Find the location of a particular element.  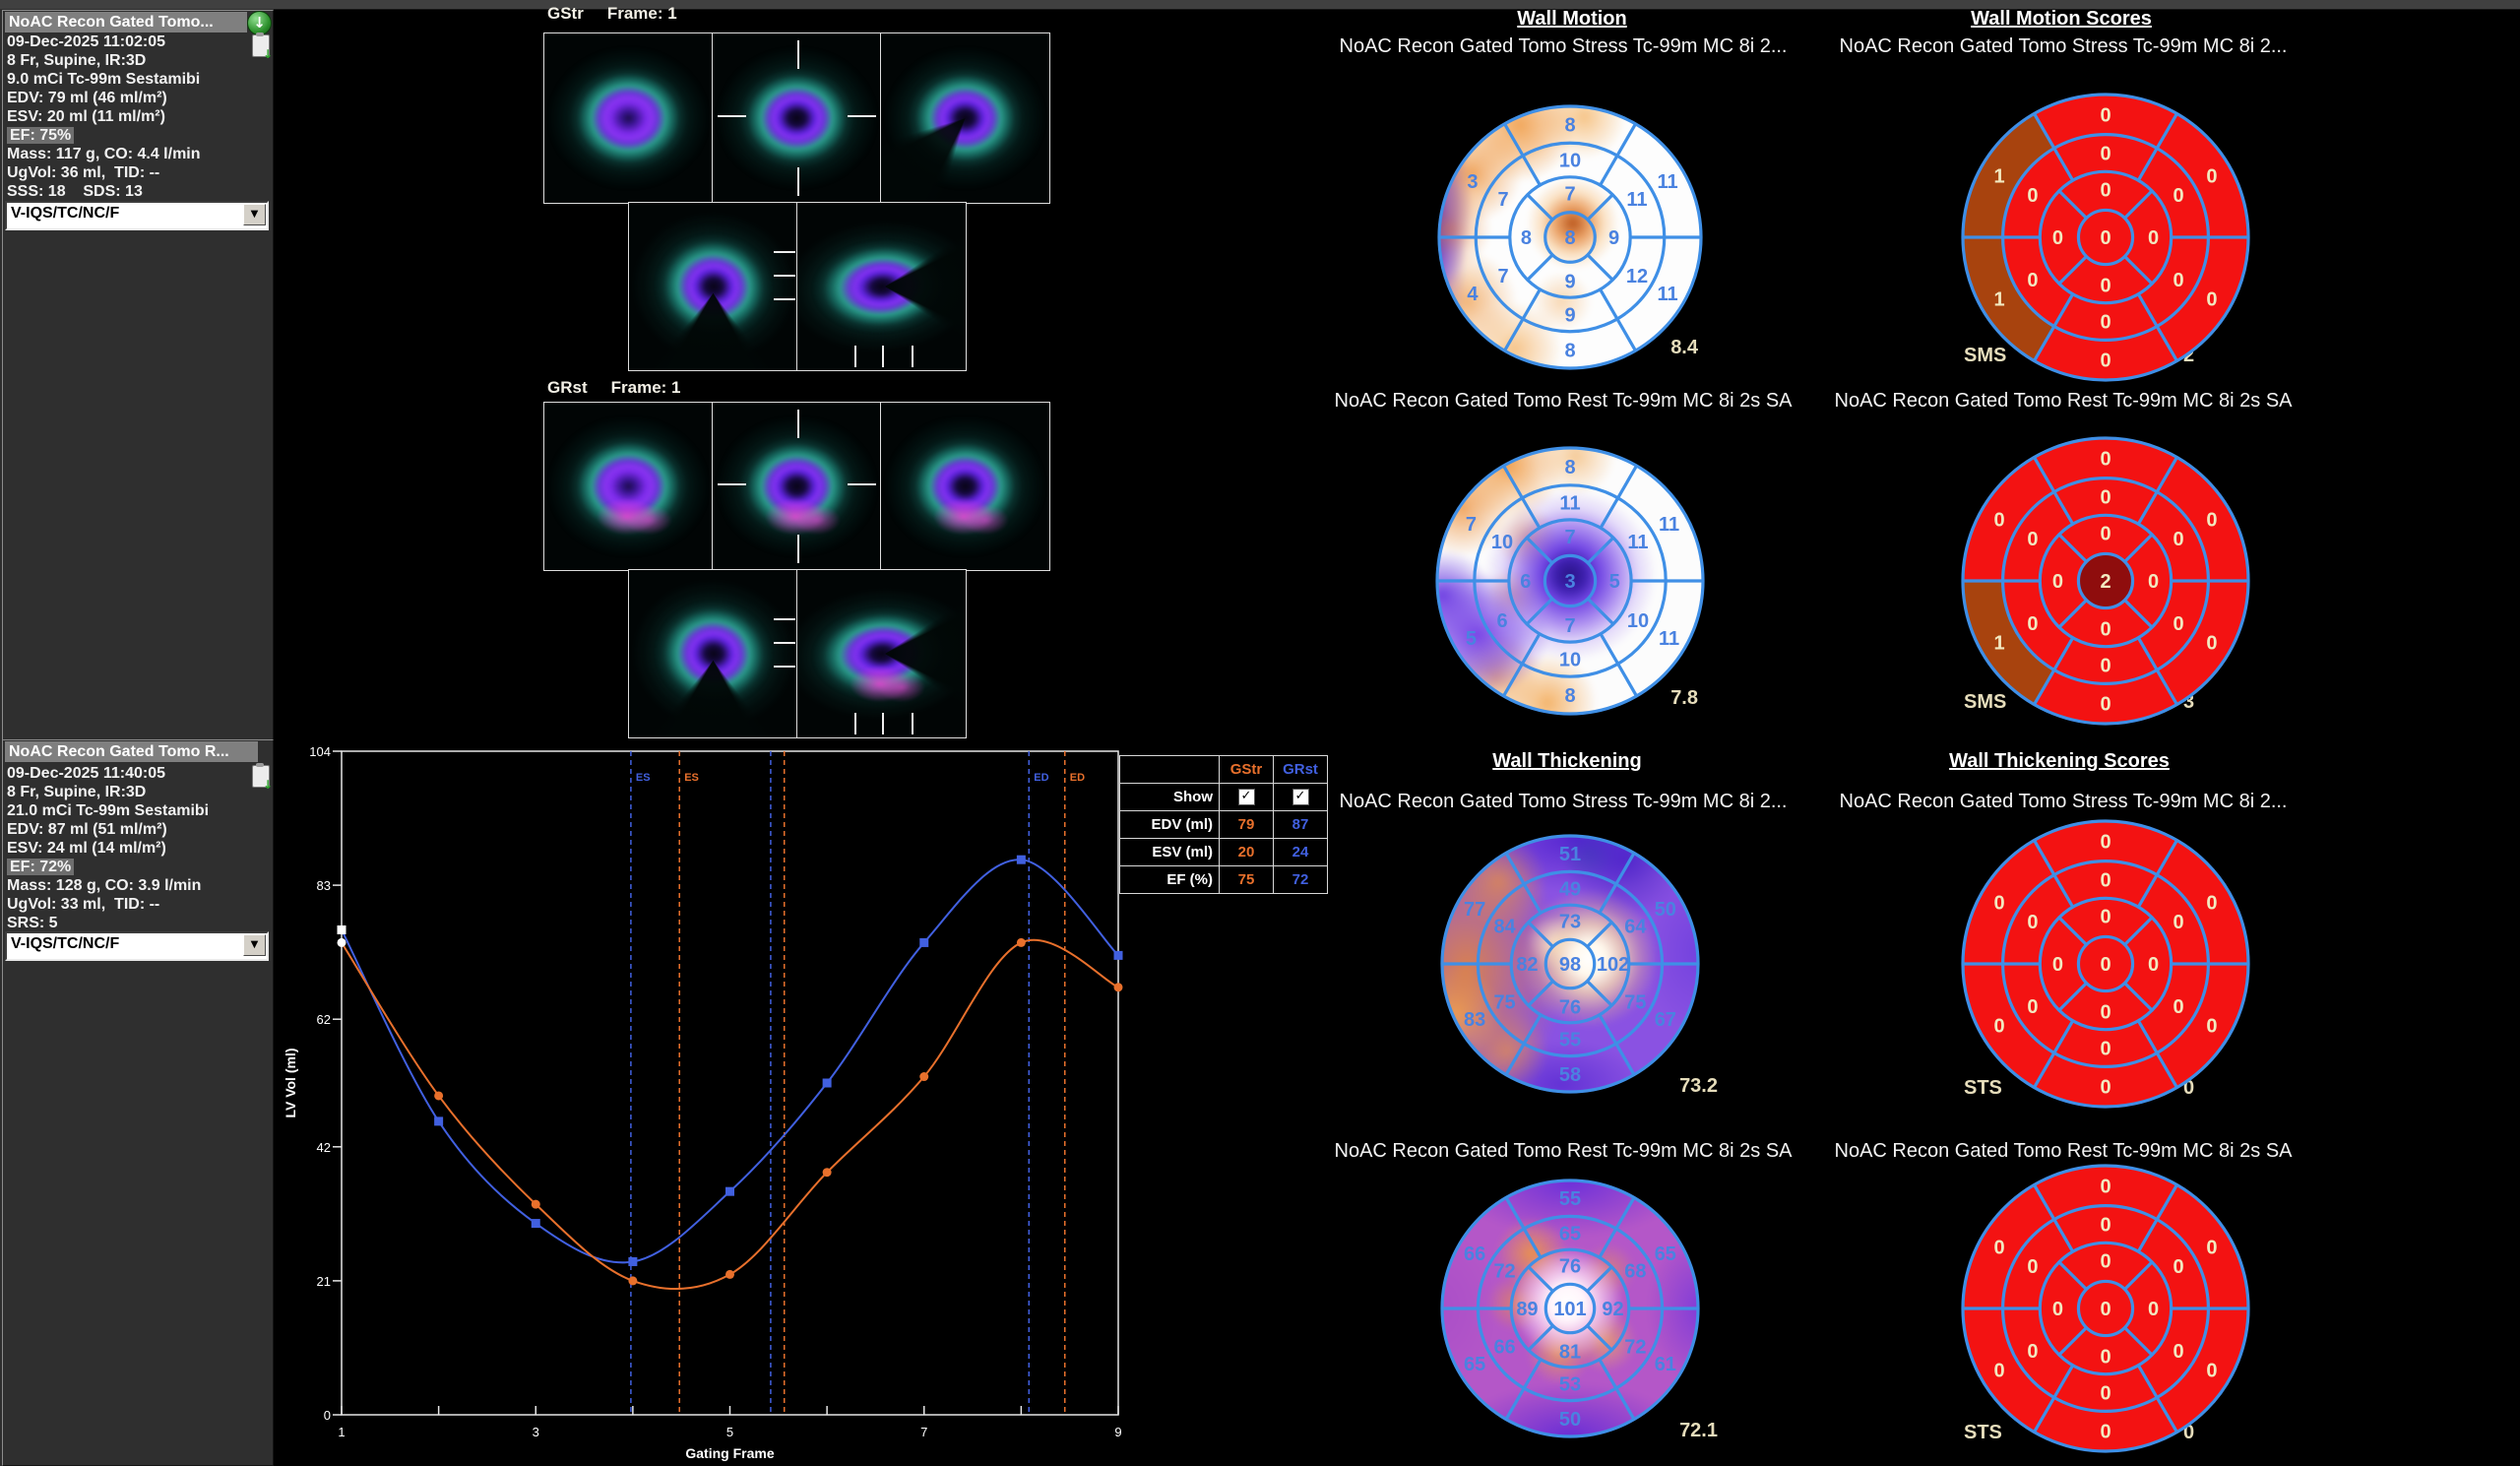

svg-text: 61 is located at coordinates (1665, 1365).